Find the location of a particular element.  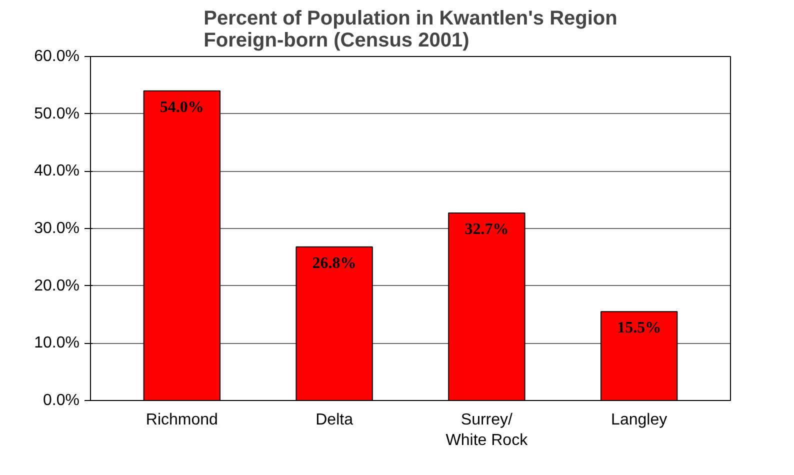

y-tick-label: 40.0% is located at coordinates (57, 171).